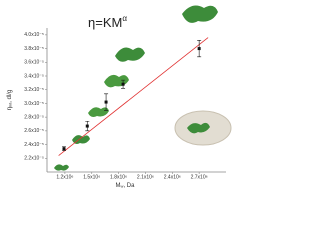 The height and width of the screenshot is (240, 320). What do you see at coordinates (34, 117) in the screenshot?
I see `y-tick-label: 2.8x10⁻⁵` at bounding box center [34, 117].